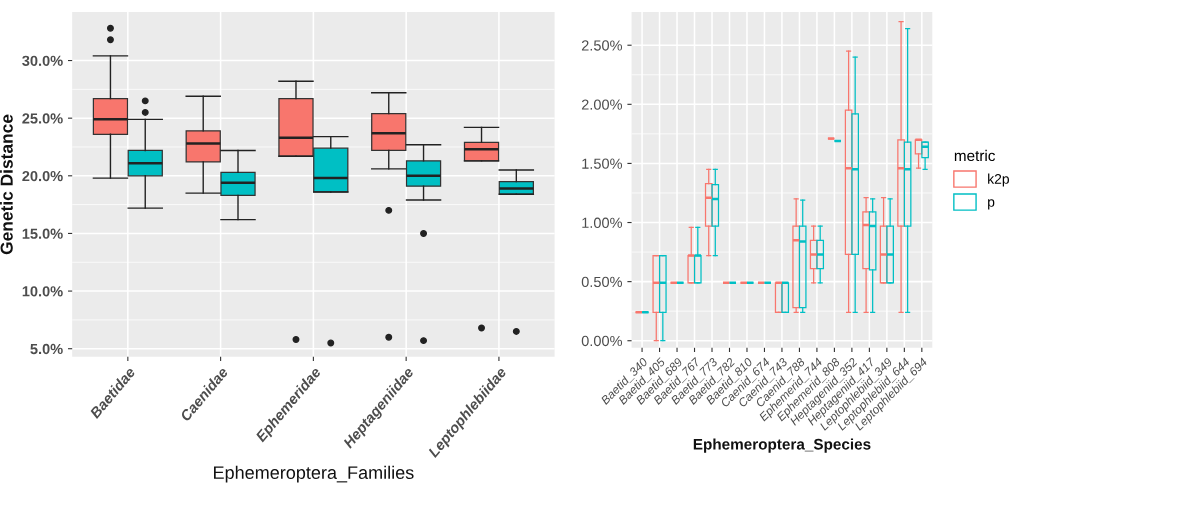 The image size is (1203, 527). I want to click on x-axis-title: Ephemeroptera_Species, so click(782, 445).